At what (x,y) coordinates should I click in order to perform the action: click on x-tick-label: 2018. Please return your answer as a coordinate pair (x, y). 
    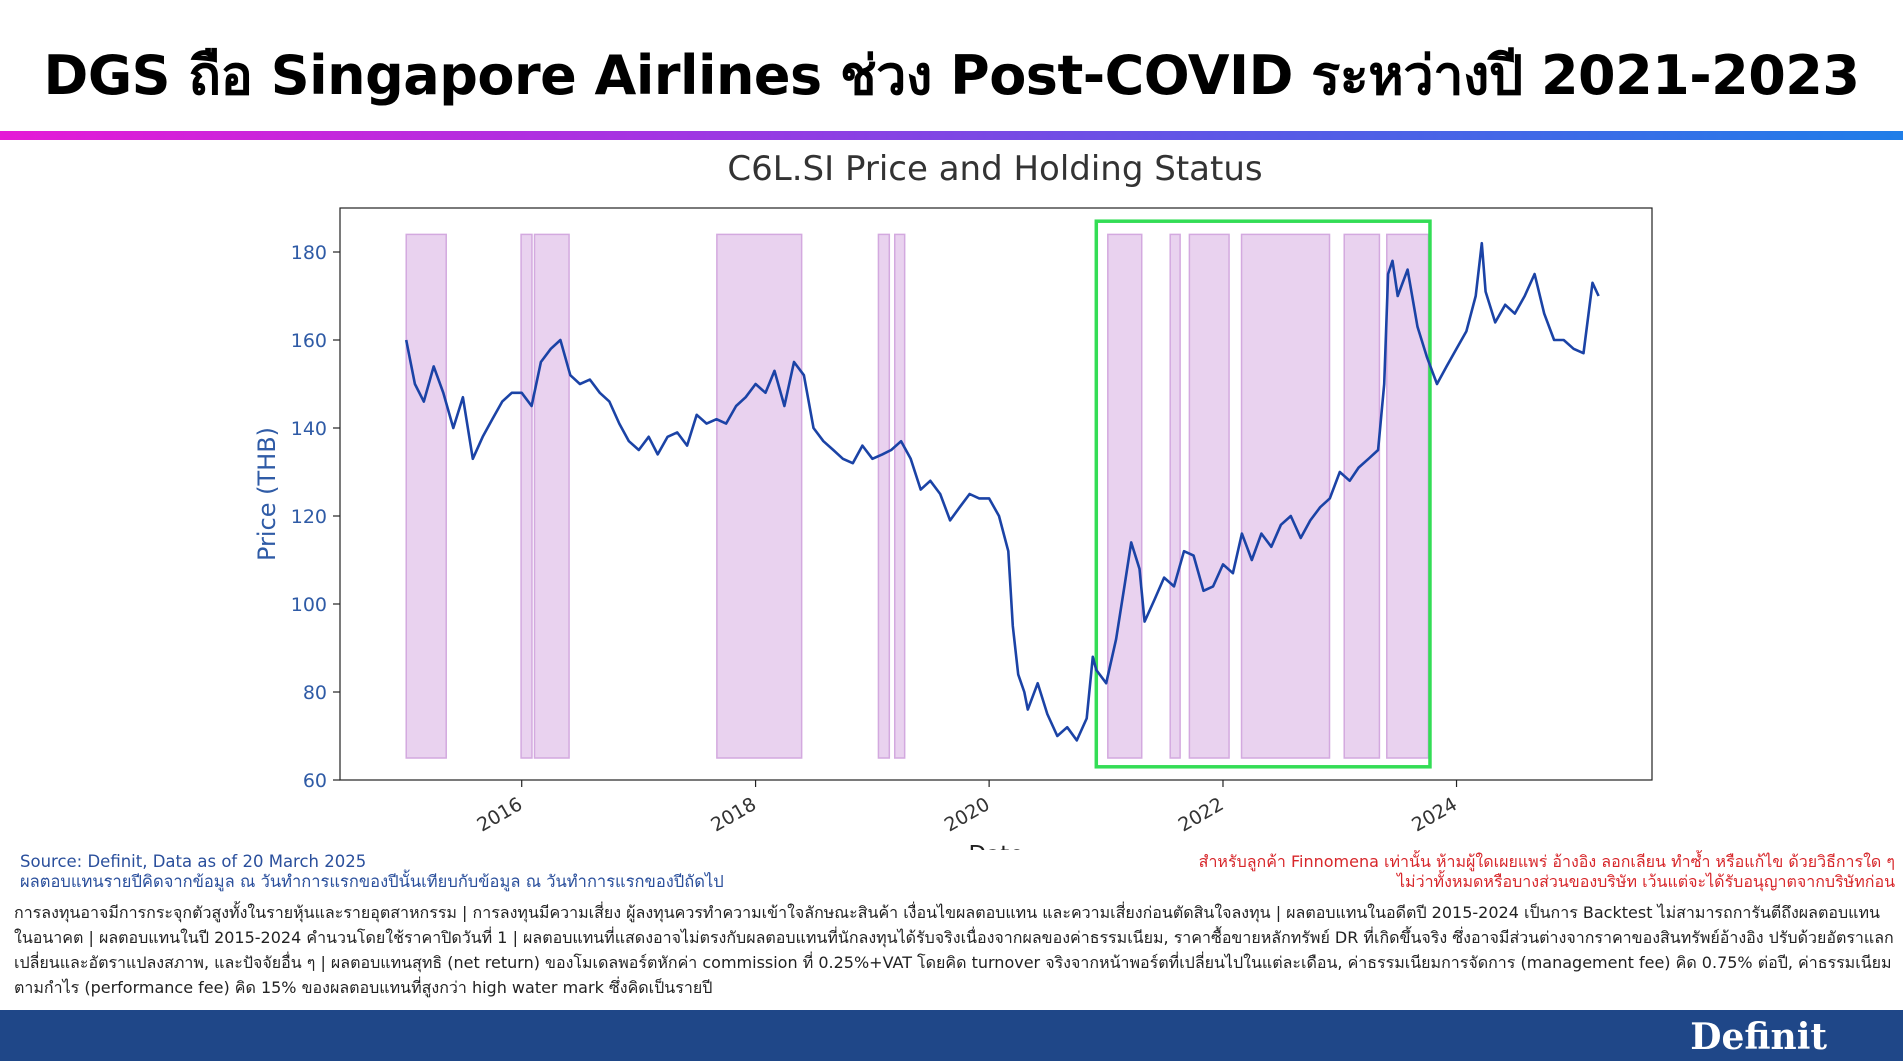
    Looking at the image, I should click on (733, 814).